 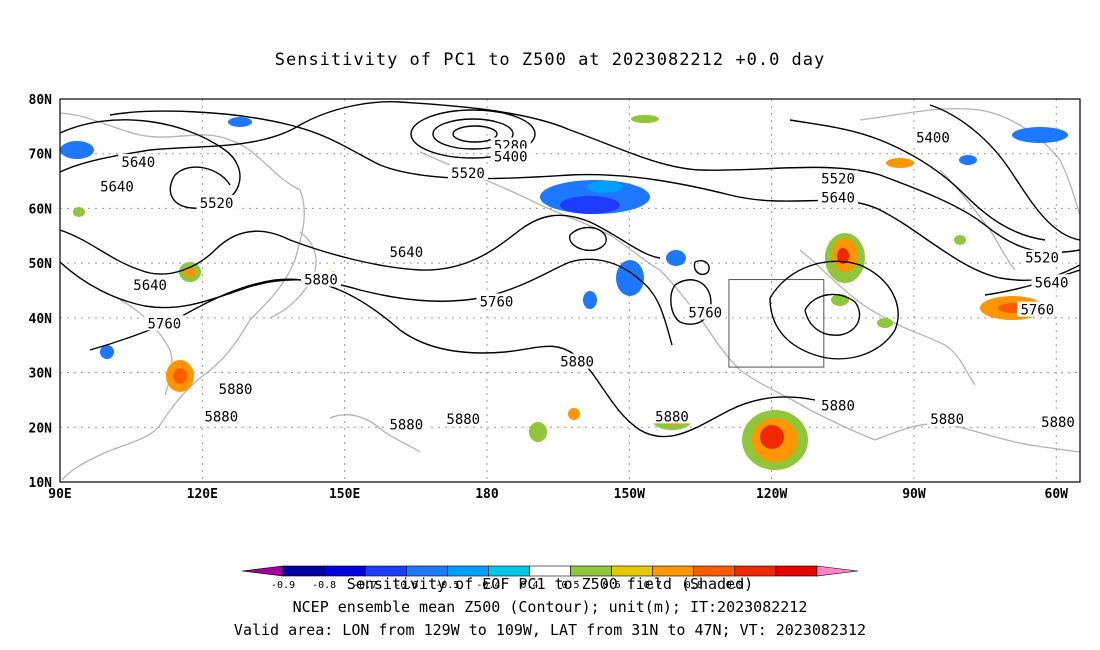 I want to click on colorbar-level-label: 0.7, so click(x=653, y=585).